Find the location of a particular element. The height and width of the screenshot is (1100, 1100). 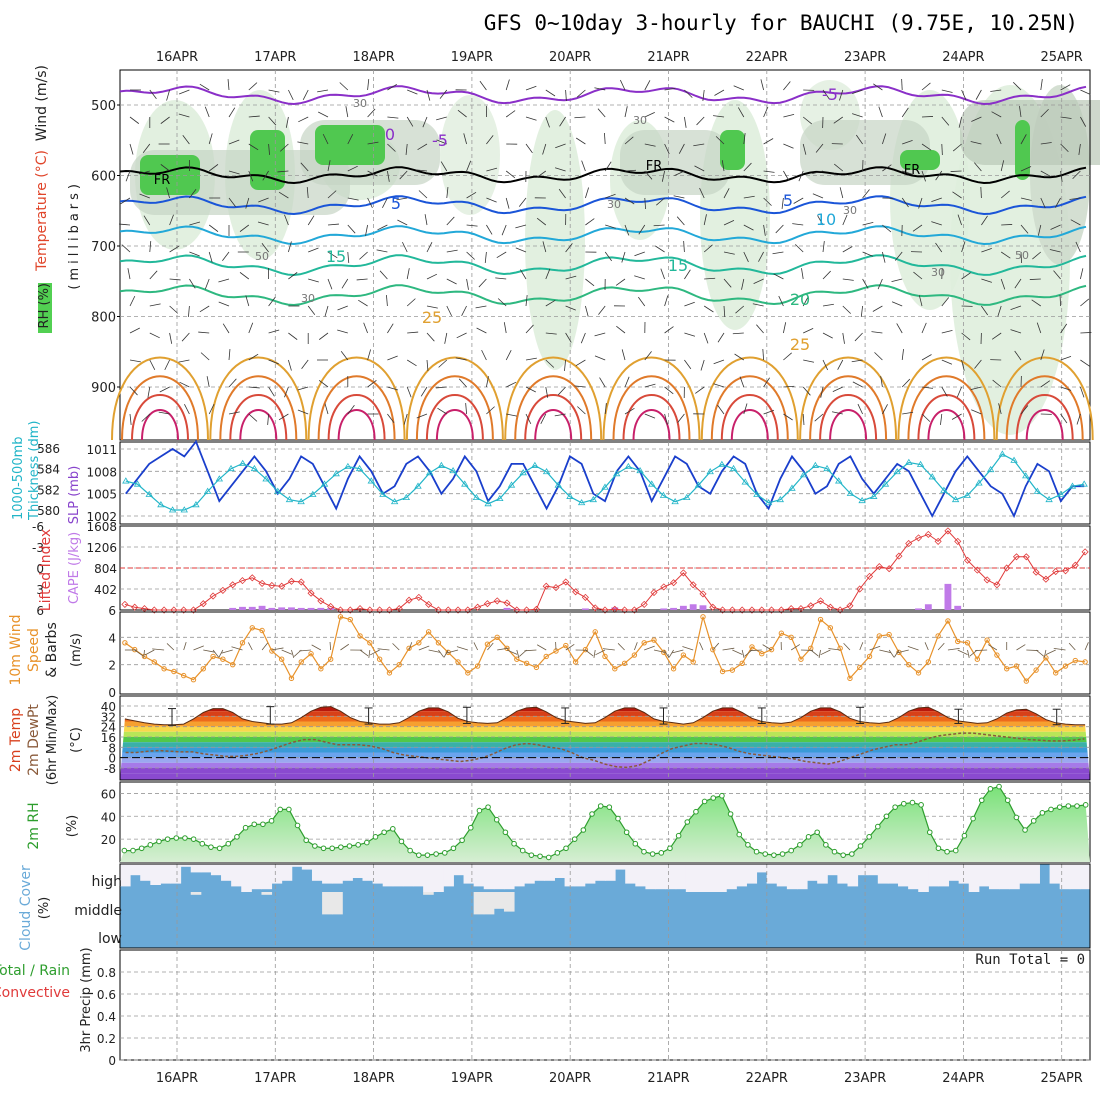

temp2-label-a: 2m Temp is located at coordinates (16, 740).